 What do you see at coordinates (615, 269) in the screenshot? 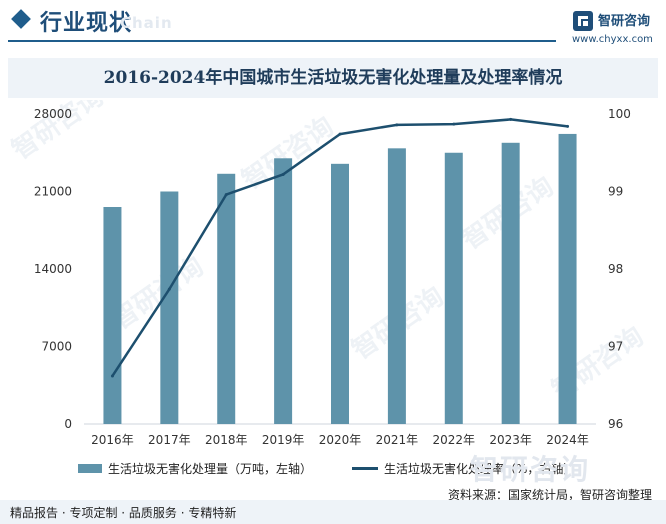
I see `right-axis-tick-label: 98` at bounding box center [615, 269].